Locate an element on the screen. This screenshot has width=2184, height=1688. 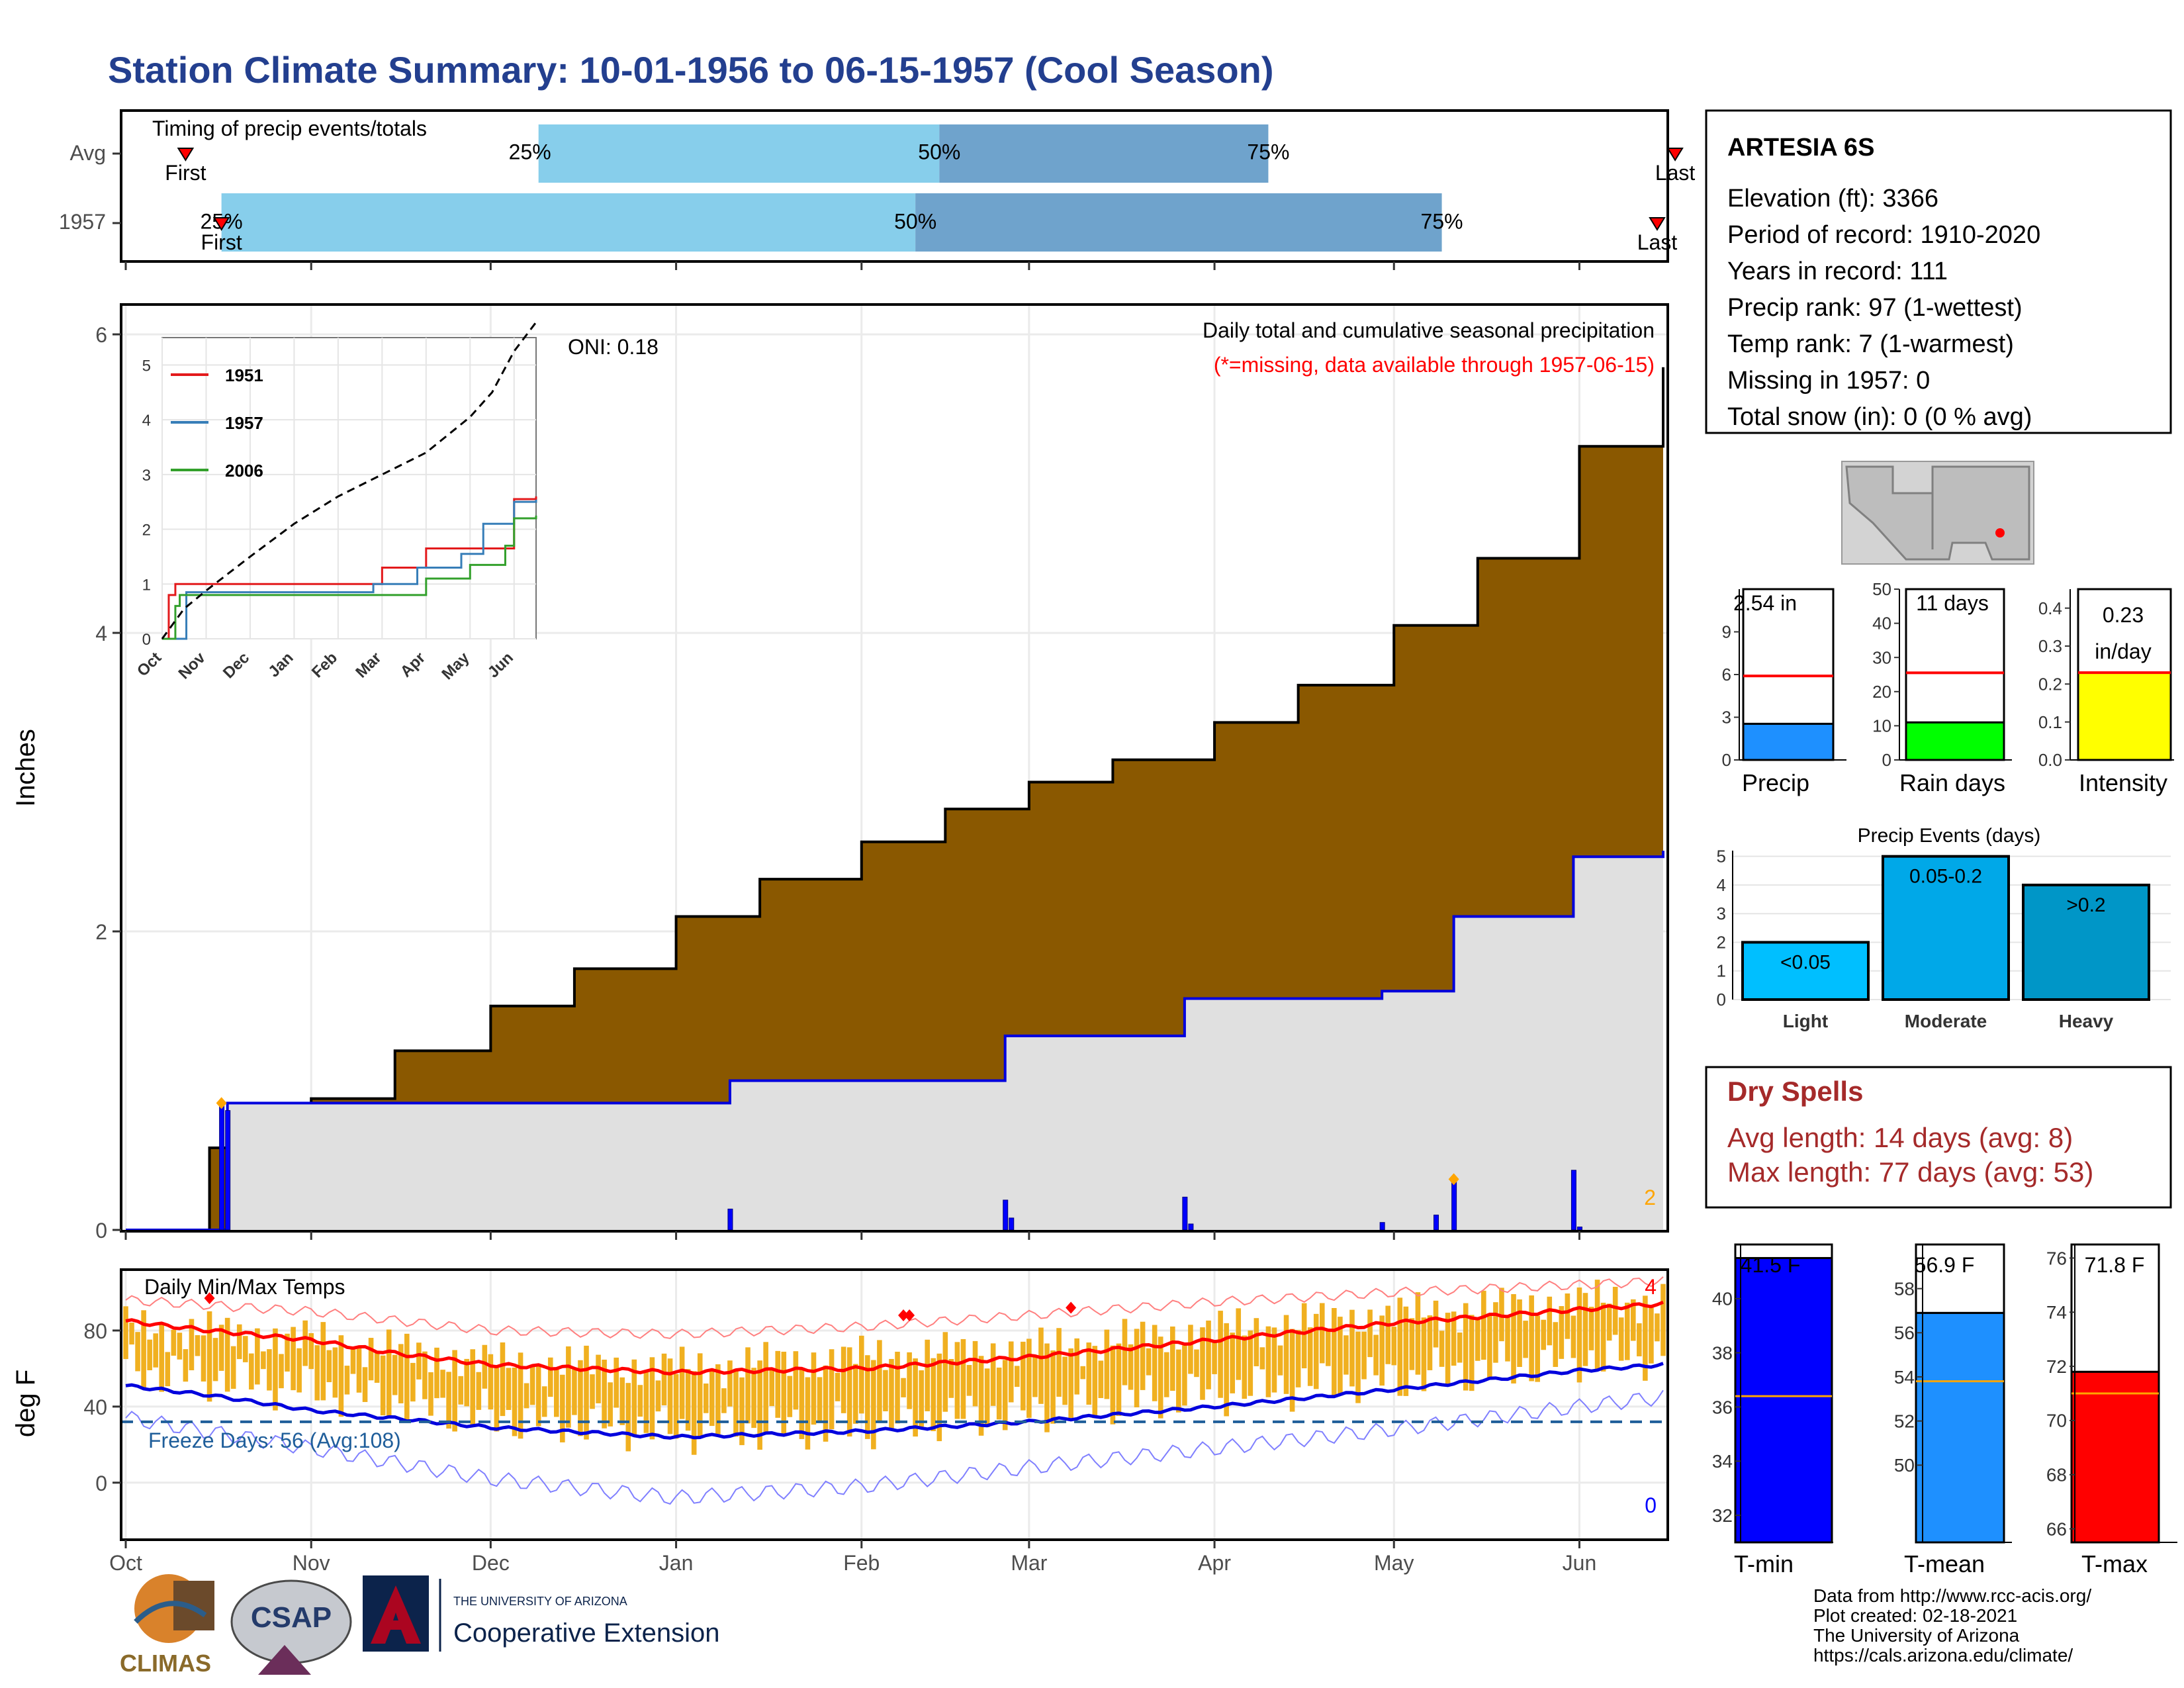
mini-precip-tick-label-9: 9 is located at coordinates (1726, 632).